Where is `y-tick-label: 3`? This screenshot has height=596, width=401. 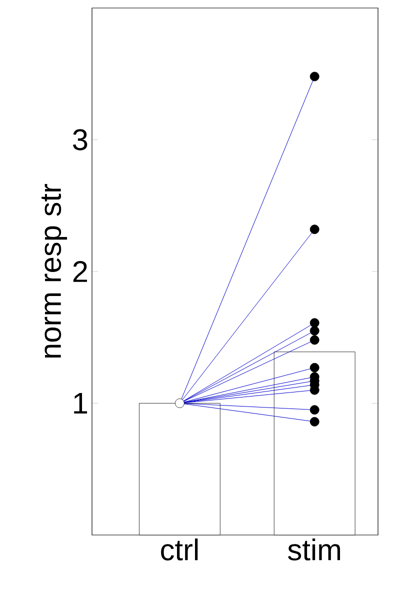 y-tick-label: 3 is located at coordinates (80, 139).